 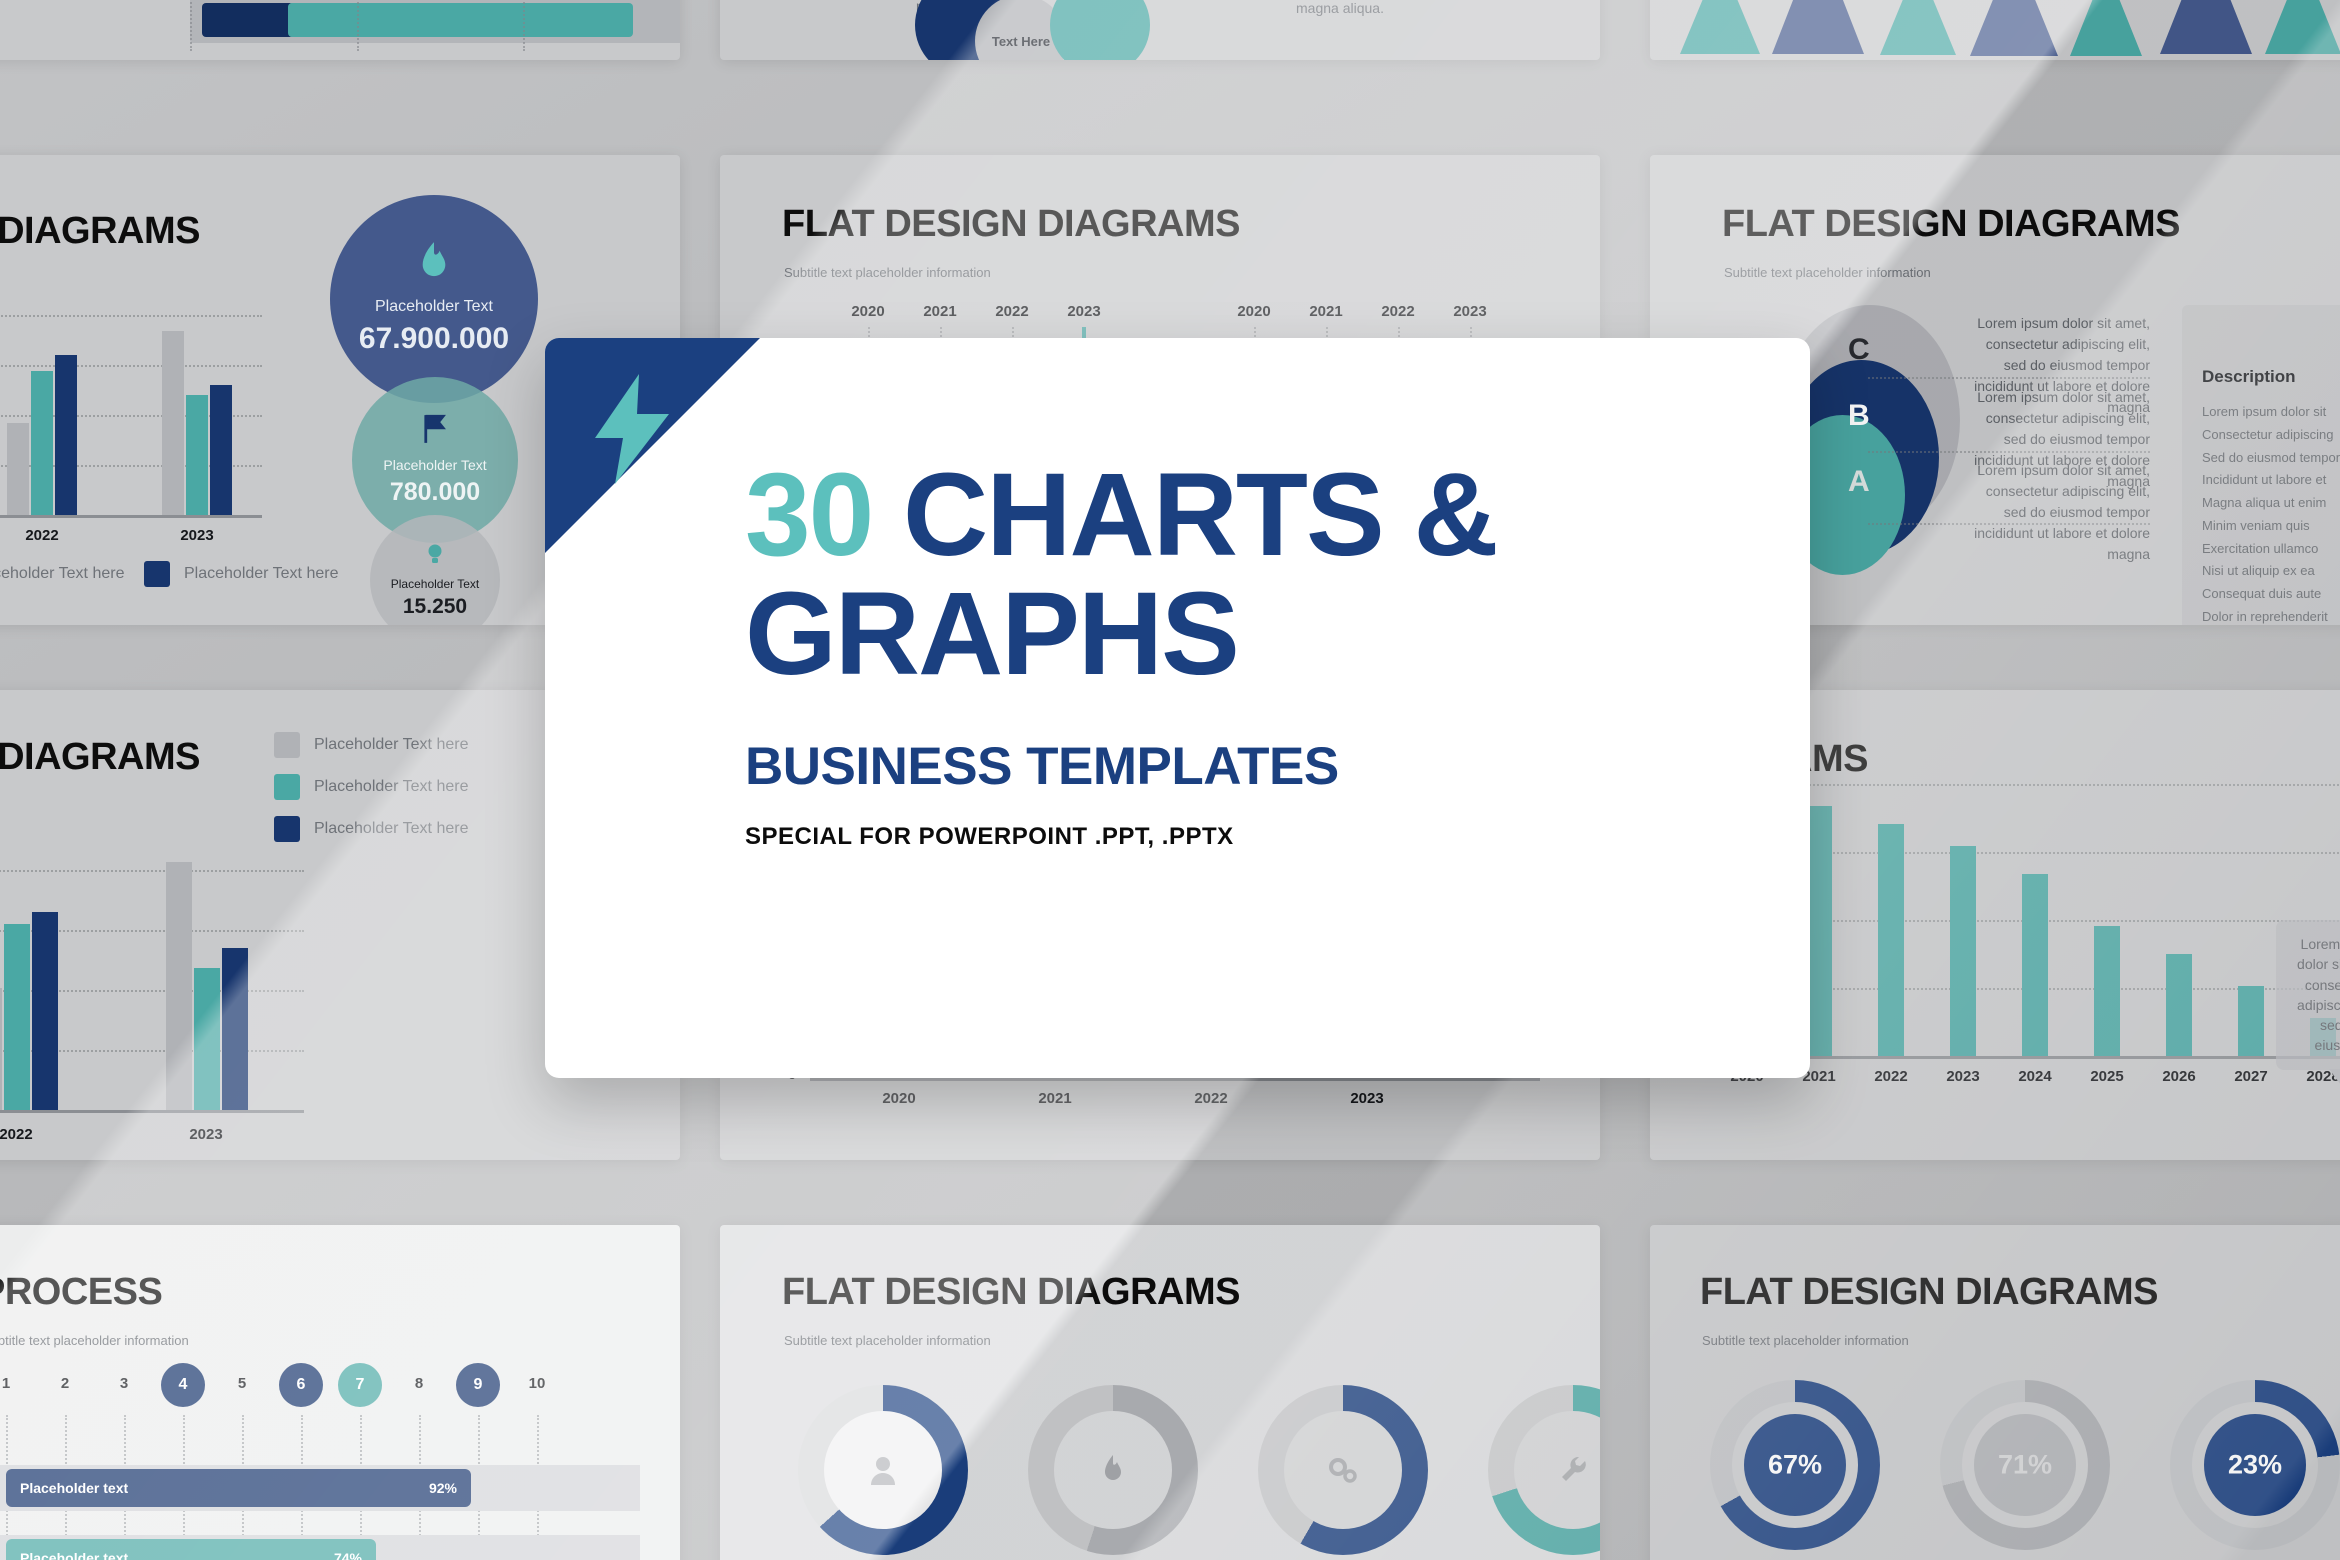 What do you see at coordinates (435, 491) in the screenshot?
I see `stat-bubble-value: 780.000` at bounding box center [435, 491].